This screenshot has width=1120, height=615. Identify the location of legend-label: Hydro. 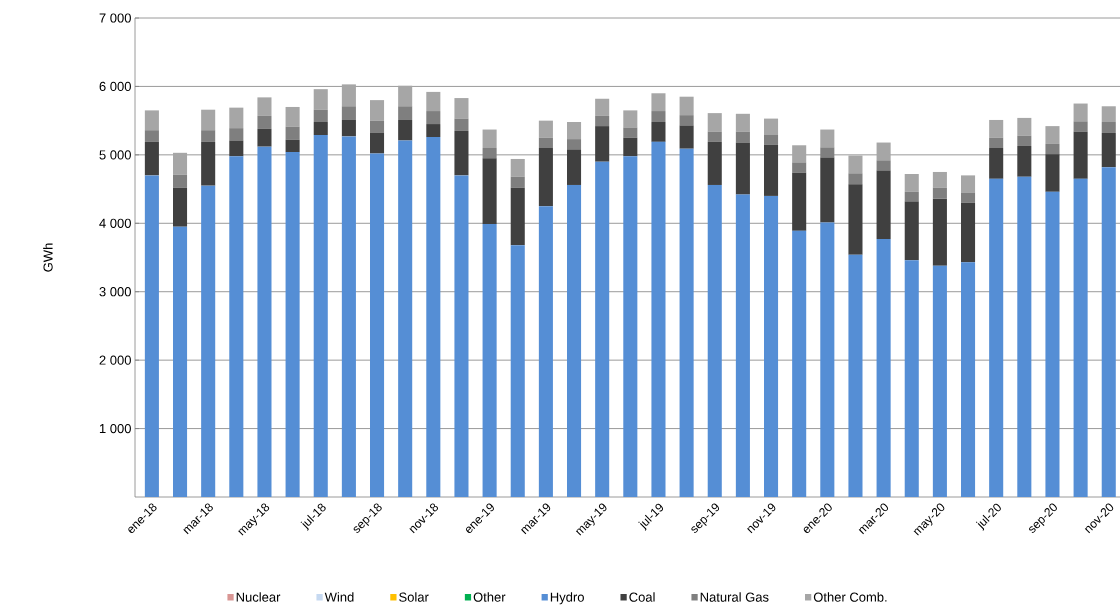
(567, 598).